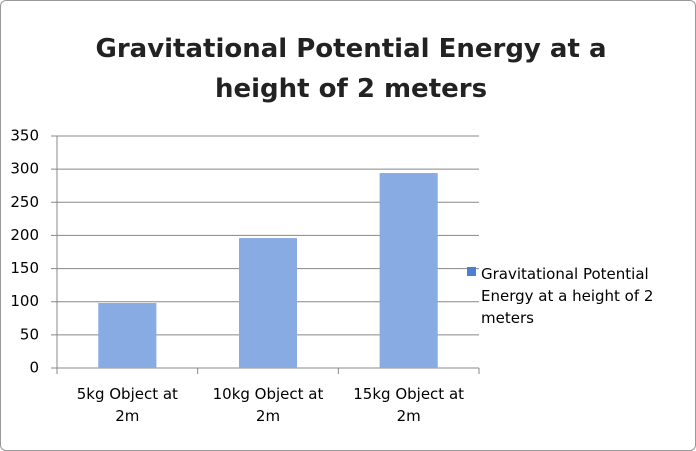  Describe the element at coordinates (409, 405) in the screenshot. I see `x-tick-label: 15kg Object at 2m` at that location.